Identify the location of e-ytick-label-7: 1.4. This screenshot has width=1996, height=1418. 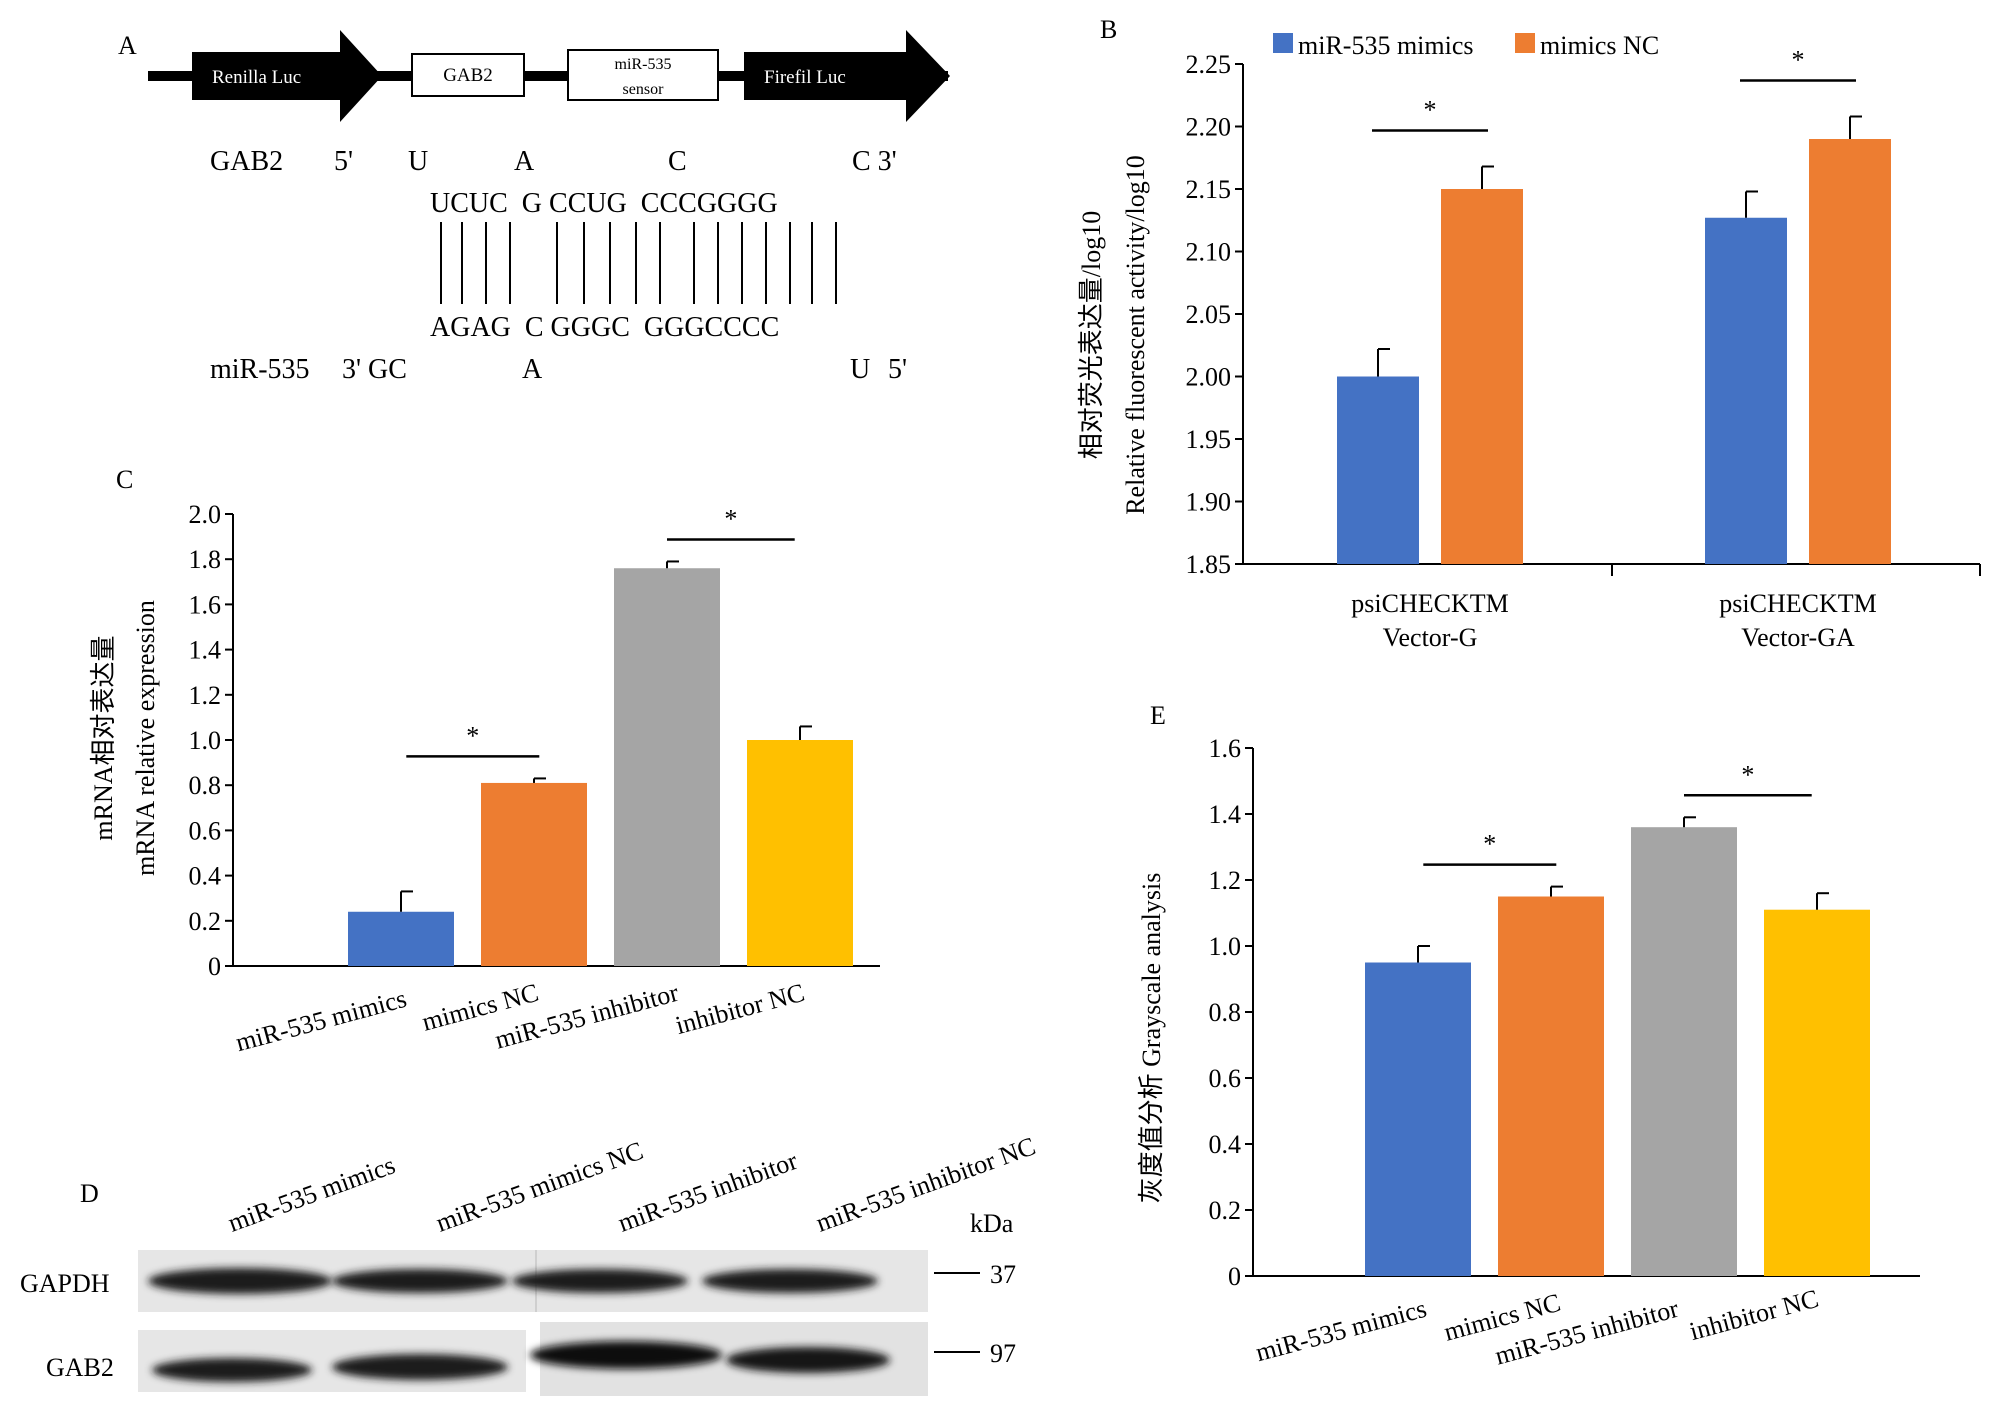
(1225, 814).